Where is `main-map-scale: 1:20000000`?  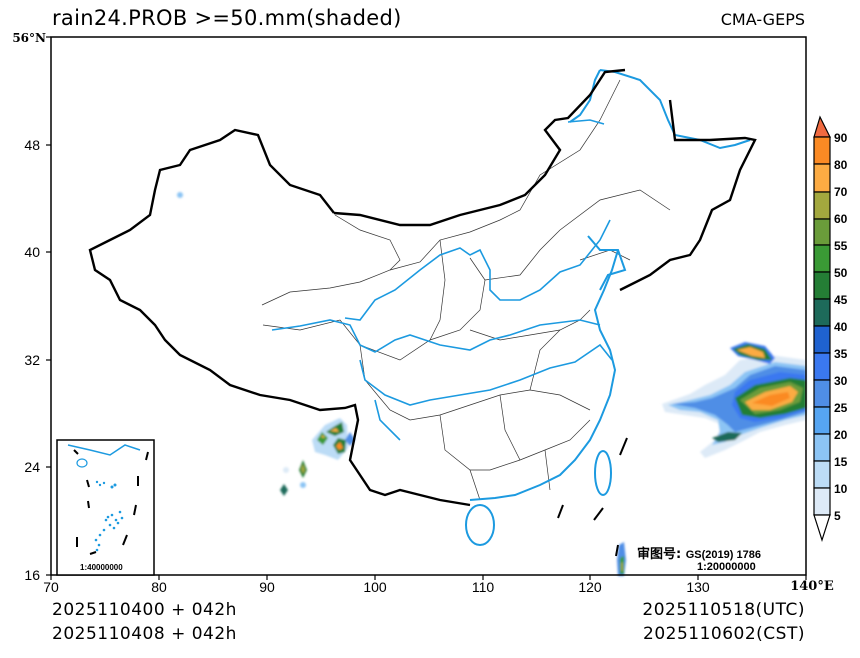
main-map-scale: 1:20000000 is located at coordinates (726, 567).